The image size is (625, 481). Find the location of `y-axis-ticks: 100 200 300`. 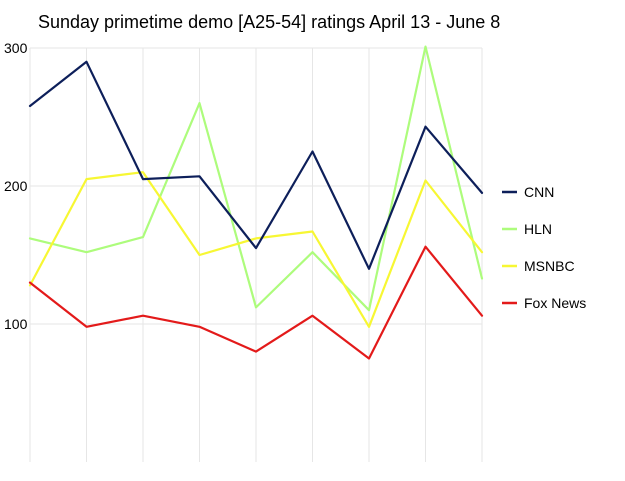

y-axis-ticks: 100 200 300 is located at coordinates (16, 186).